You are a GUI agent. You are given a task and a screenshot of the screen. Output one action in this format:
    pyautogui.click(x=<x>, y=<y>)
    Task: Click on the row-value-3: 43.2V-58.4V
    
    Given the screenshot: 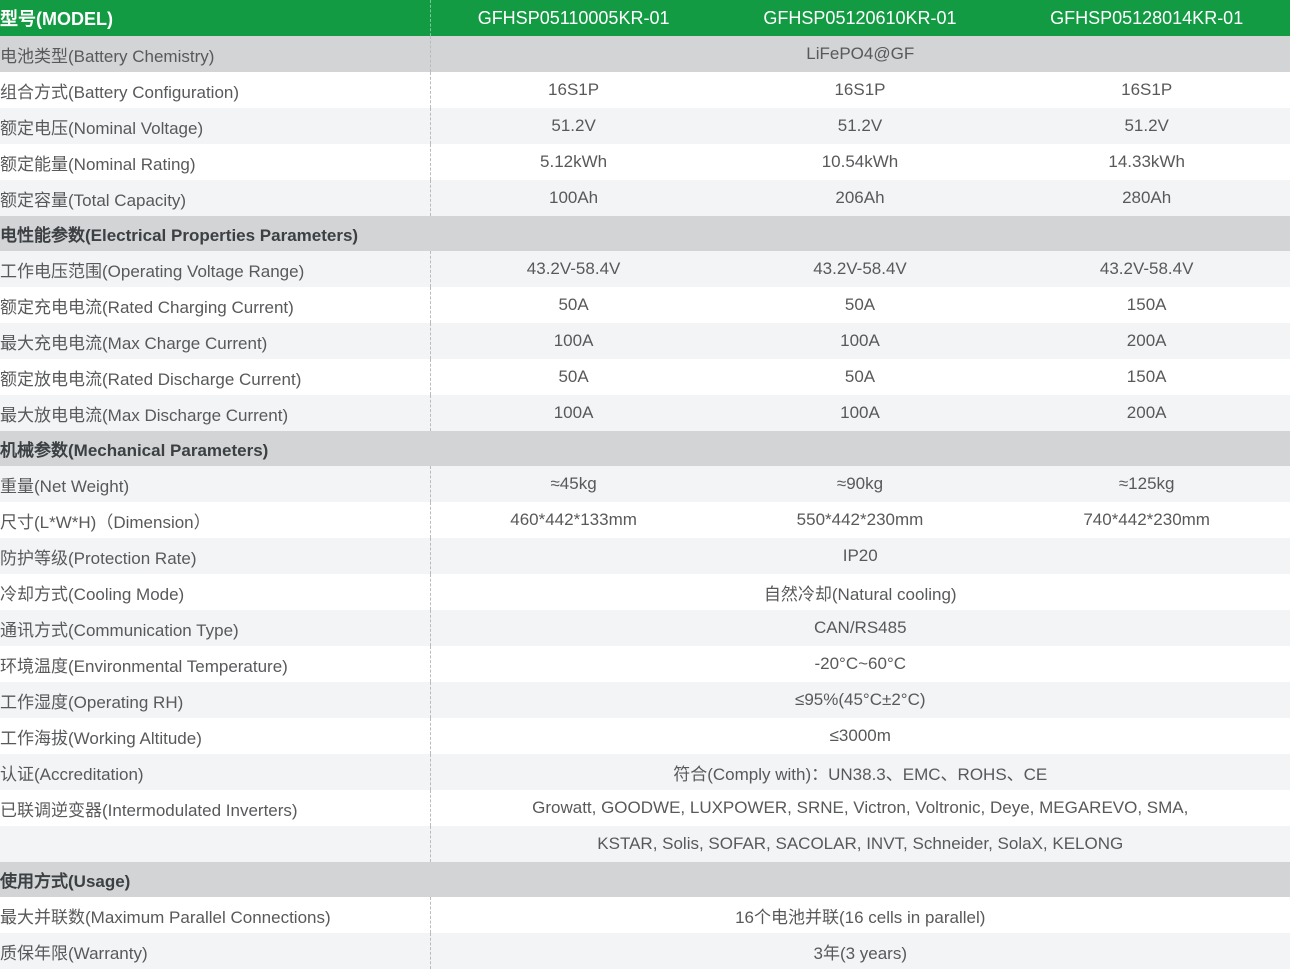 What is the action you would take?
    pyautogui.click(x=1146, y=268)
    